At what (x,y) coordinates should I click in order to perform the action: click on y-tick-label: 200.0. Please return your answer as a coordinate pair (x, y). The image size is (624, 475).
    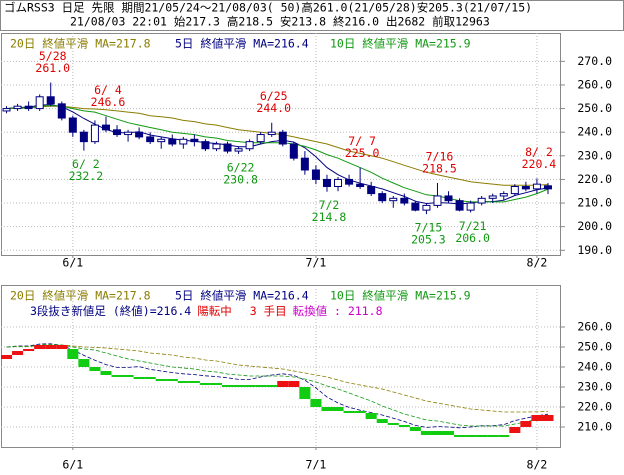
    Looking at the image, I should click on (594, 226).